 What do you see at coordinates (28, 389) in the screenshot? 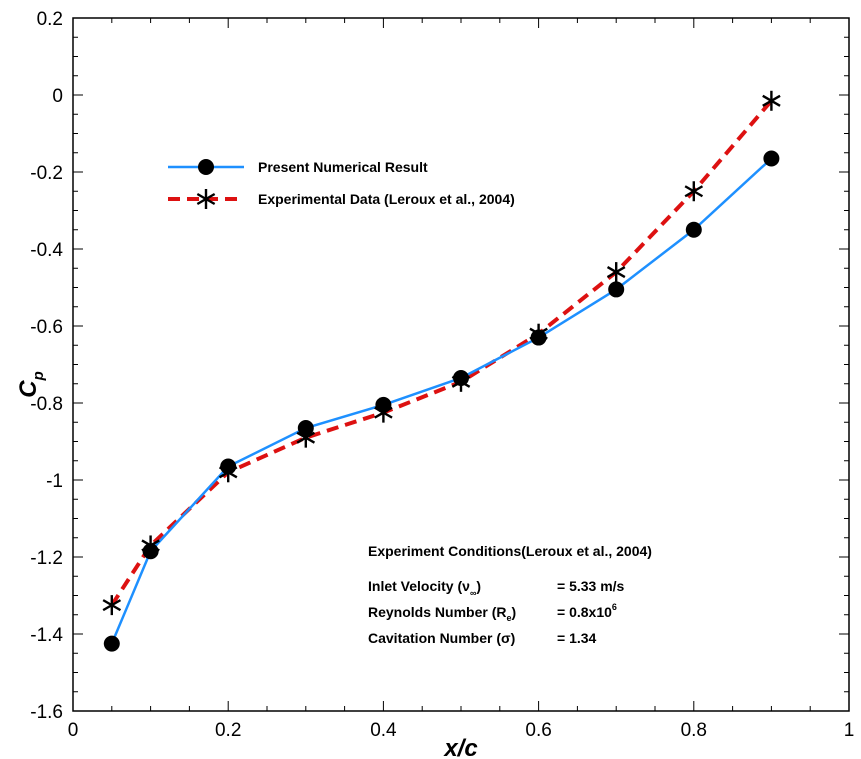
I see `y-axis-title-main: C` at bounding box center [28, 389].